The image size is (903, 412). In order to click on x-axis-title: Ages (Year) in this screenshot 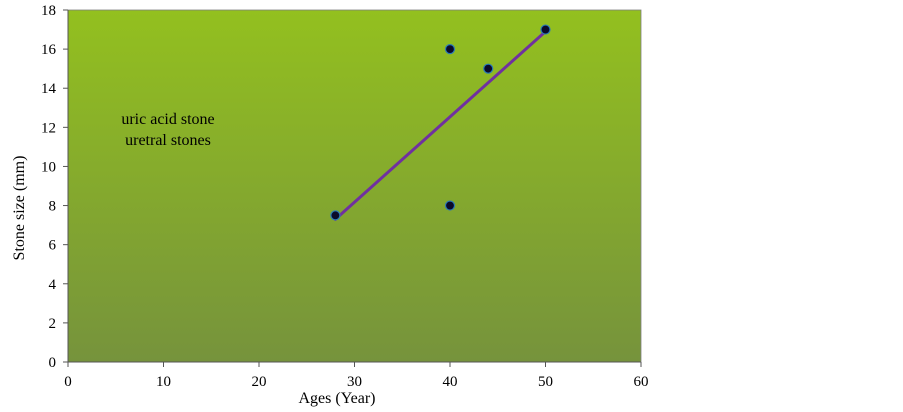, I will do `click(336, 398)`.